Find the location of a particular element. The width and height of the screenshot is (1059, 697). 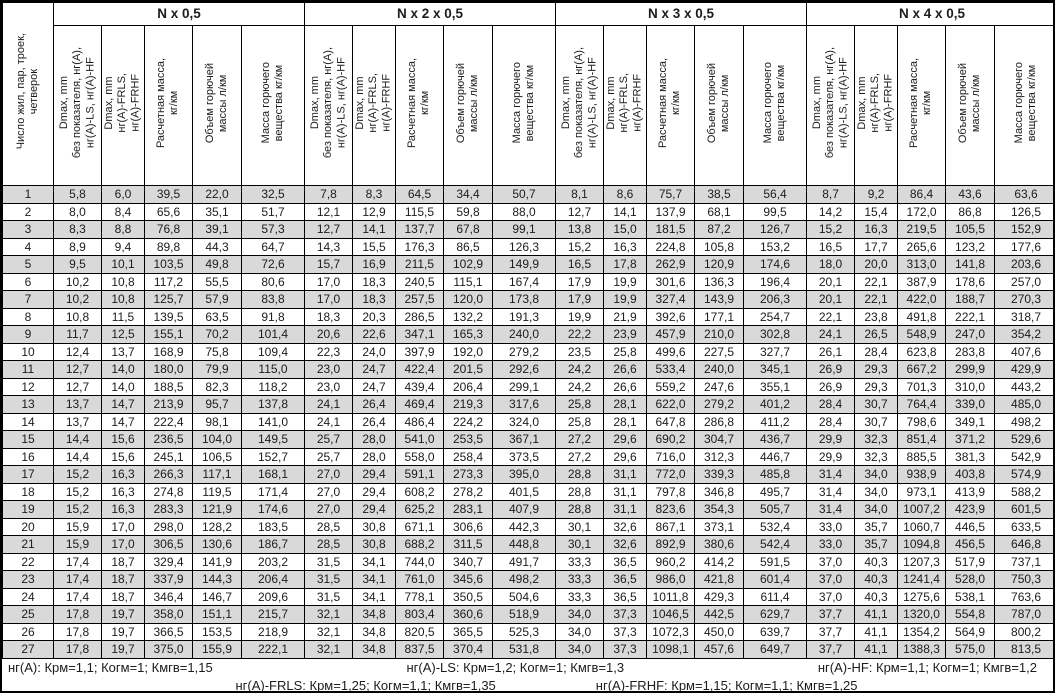

value-cell: 345,1 is located at coordinates (775, 369).